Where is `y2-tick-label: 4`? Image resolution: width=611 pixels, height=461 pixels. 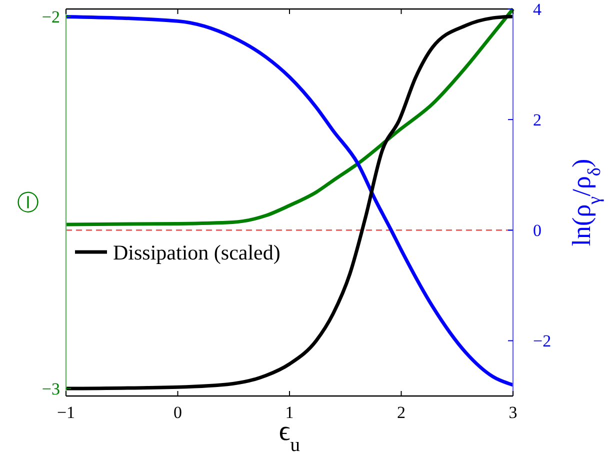
y2-tick-label: 4 is located at coordinates (537, 9).